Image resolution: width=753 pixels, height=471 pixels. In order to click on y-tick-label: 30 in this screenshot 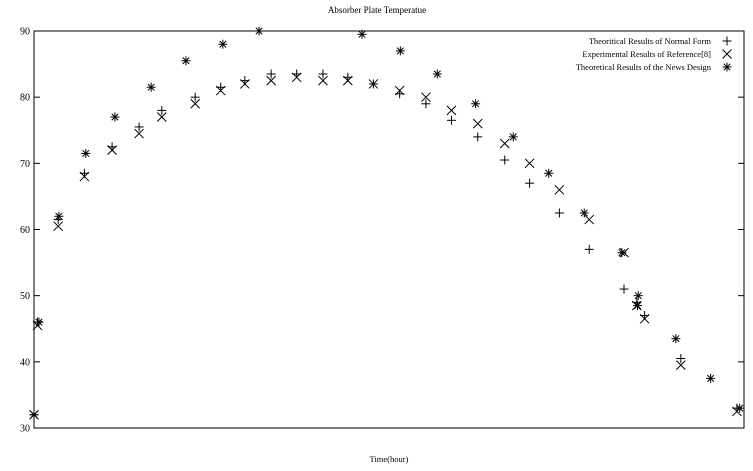, I will do `click(25, 429)`.